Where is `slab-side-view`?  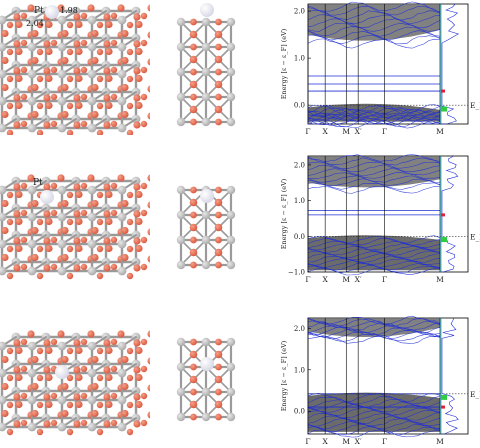 slab-side-view is located at coordinates (75, 69).